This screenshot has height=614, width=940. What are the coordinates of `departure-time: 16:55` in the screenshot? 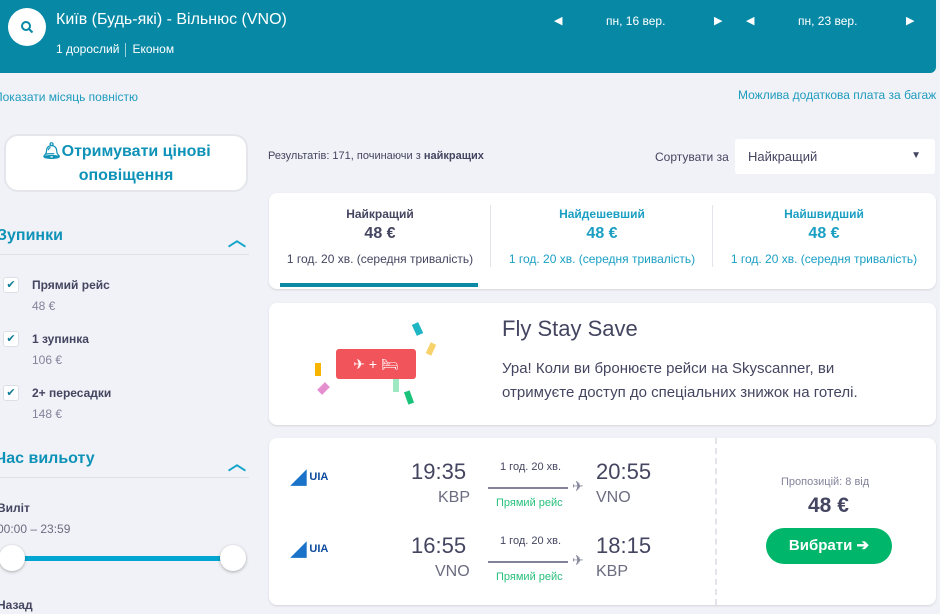 It's located at (439, 545).